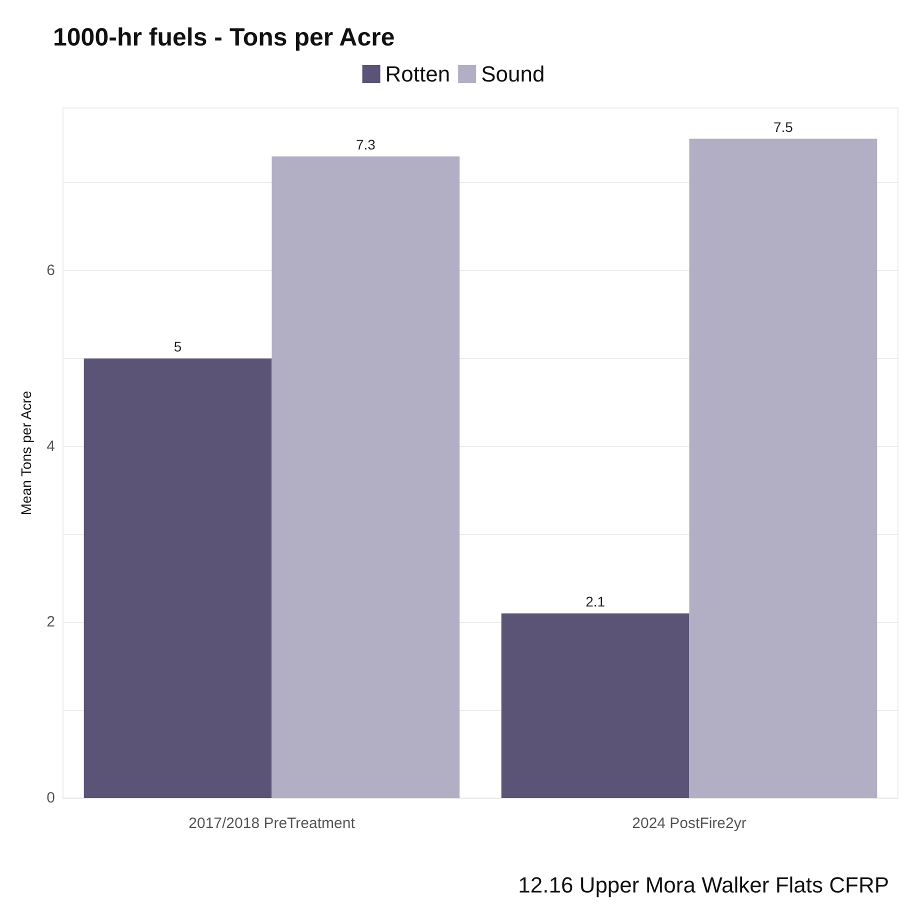 The width and height of the screenshot is (907, 916). I want to click on data-label: 7.3, so click(366, 144).